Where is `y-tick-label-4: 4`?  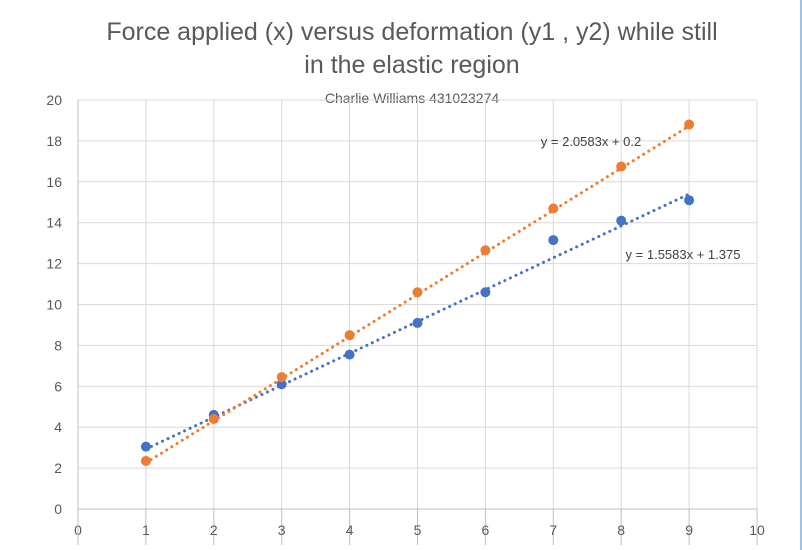 y-tick-label-4: 4 is located at coordinates (58, 427).